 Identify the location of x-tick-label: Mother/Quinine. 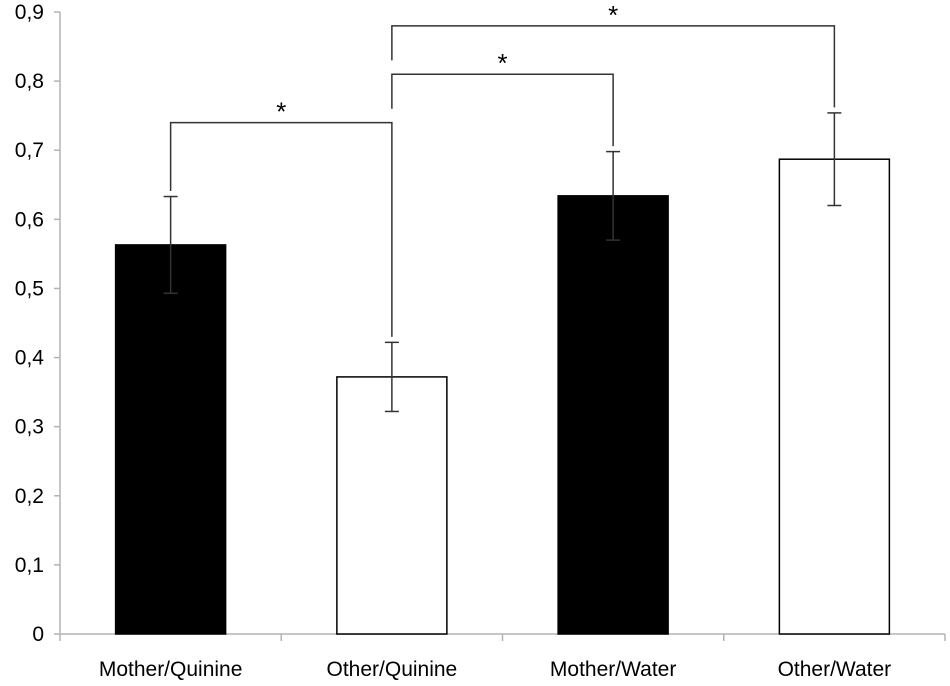
(171, 669).